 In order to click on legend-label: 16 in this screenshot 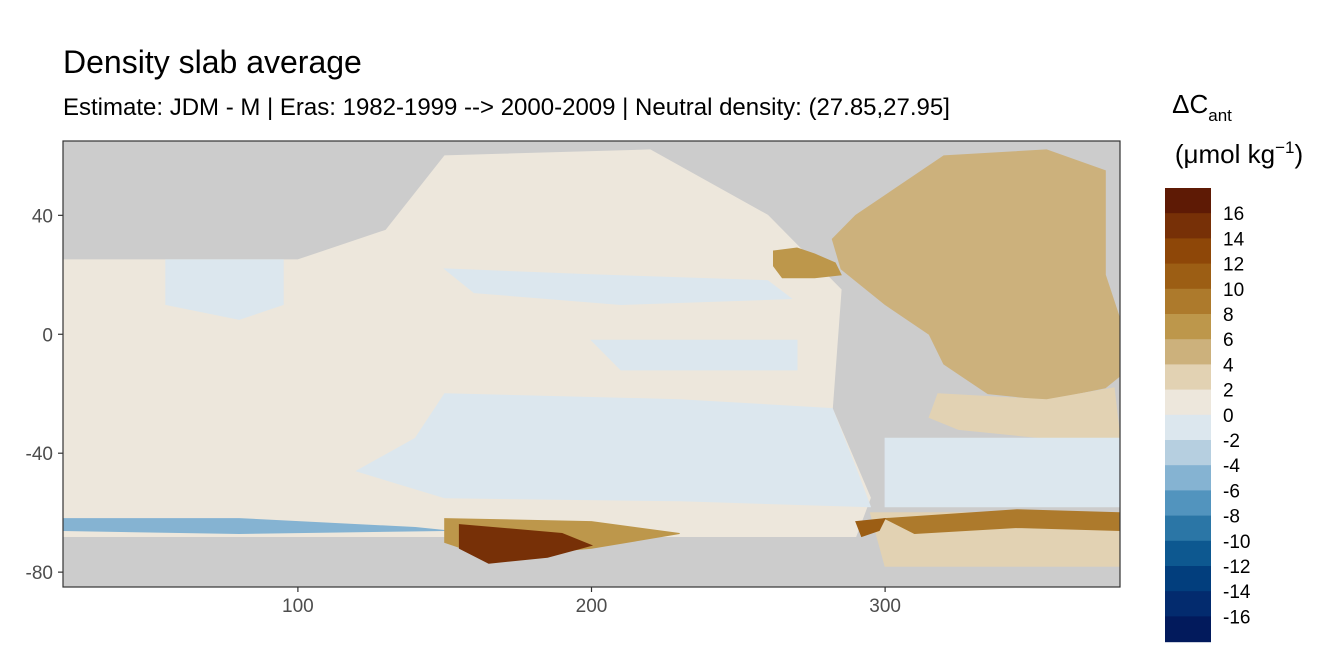, I will do `click(1233, 214)`.